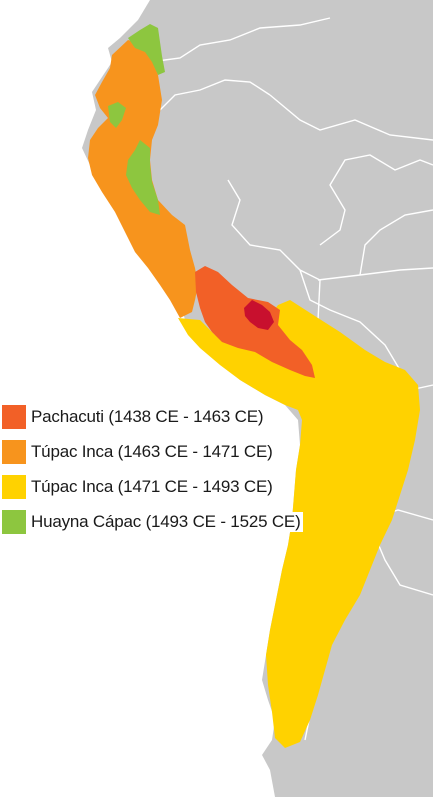 This screenshot has height=797, width=433. I want to click on legend-item-tupac-late: Túpac Inca (1471 CE - 1493 CE), so click(152, 486).